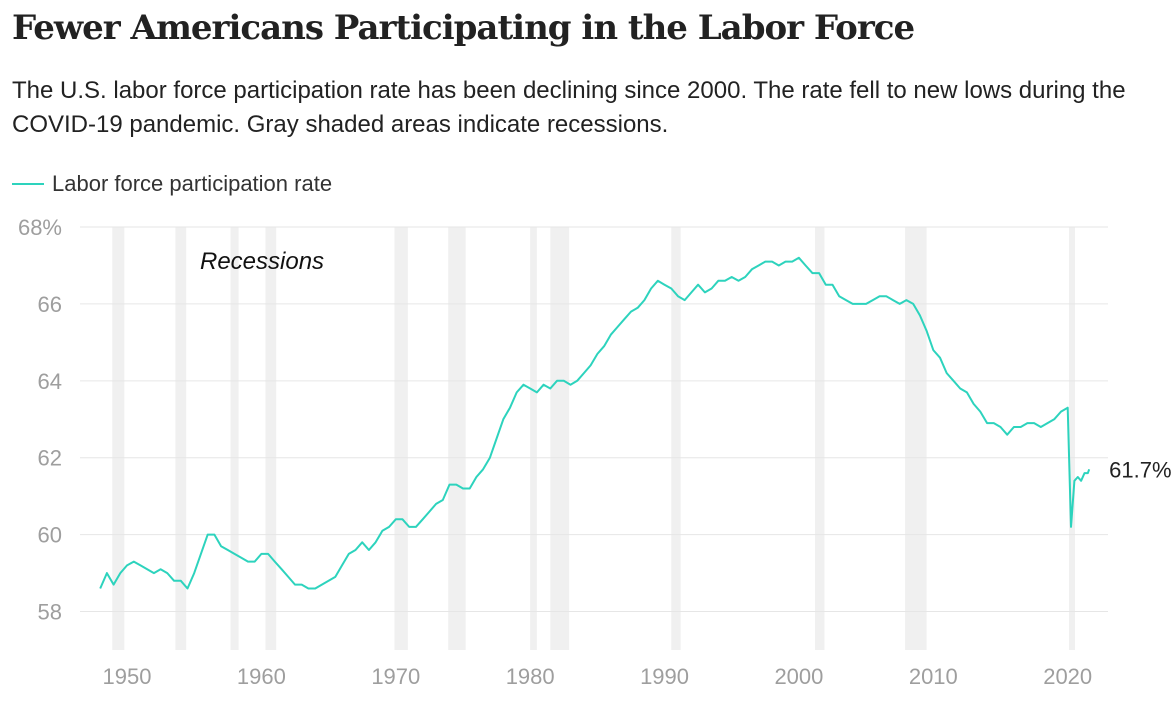  Describe the element at coordinates (261, 676) in the screenshot. I see `x-tick-label: 1960` at that location.